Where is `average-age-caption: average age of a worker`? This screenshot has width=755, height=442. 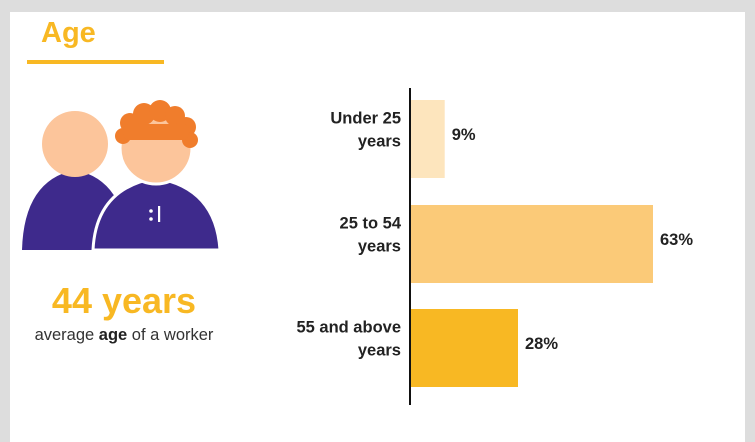
average-age-caption: average age of a worker is located at coordinates (124, 335).